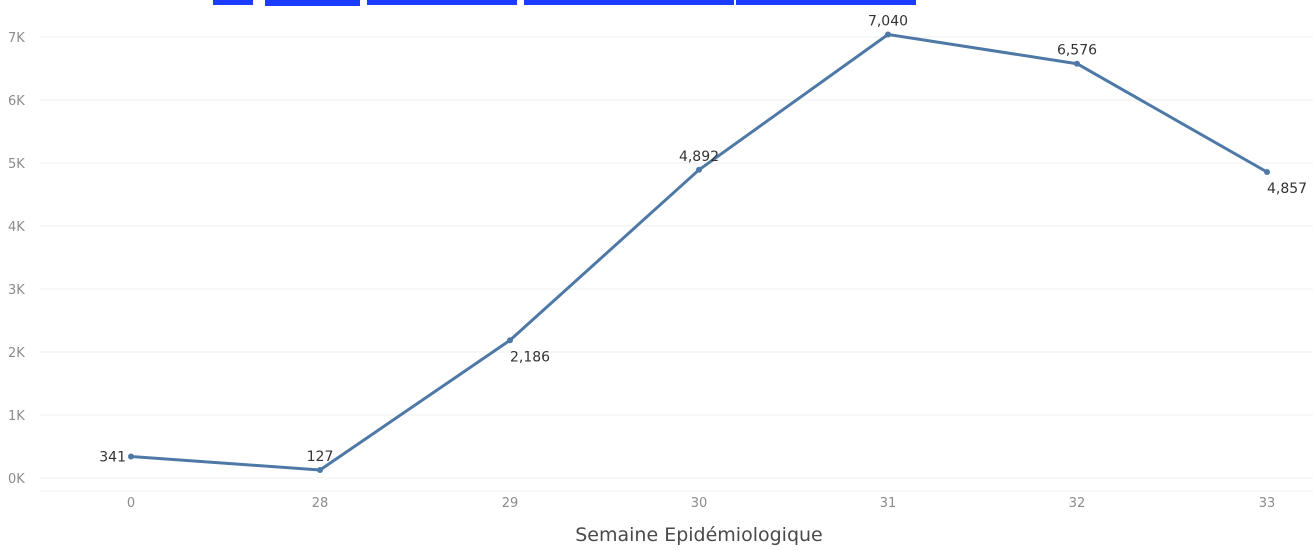 The width and height of the screenshot is (1313, 550). I want to click on data-label: 127, so click(320, 457).